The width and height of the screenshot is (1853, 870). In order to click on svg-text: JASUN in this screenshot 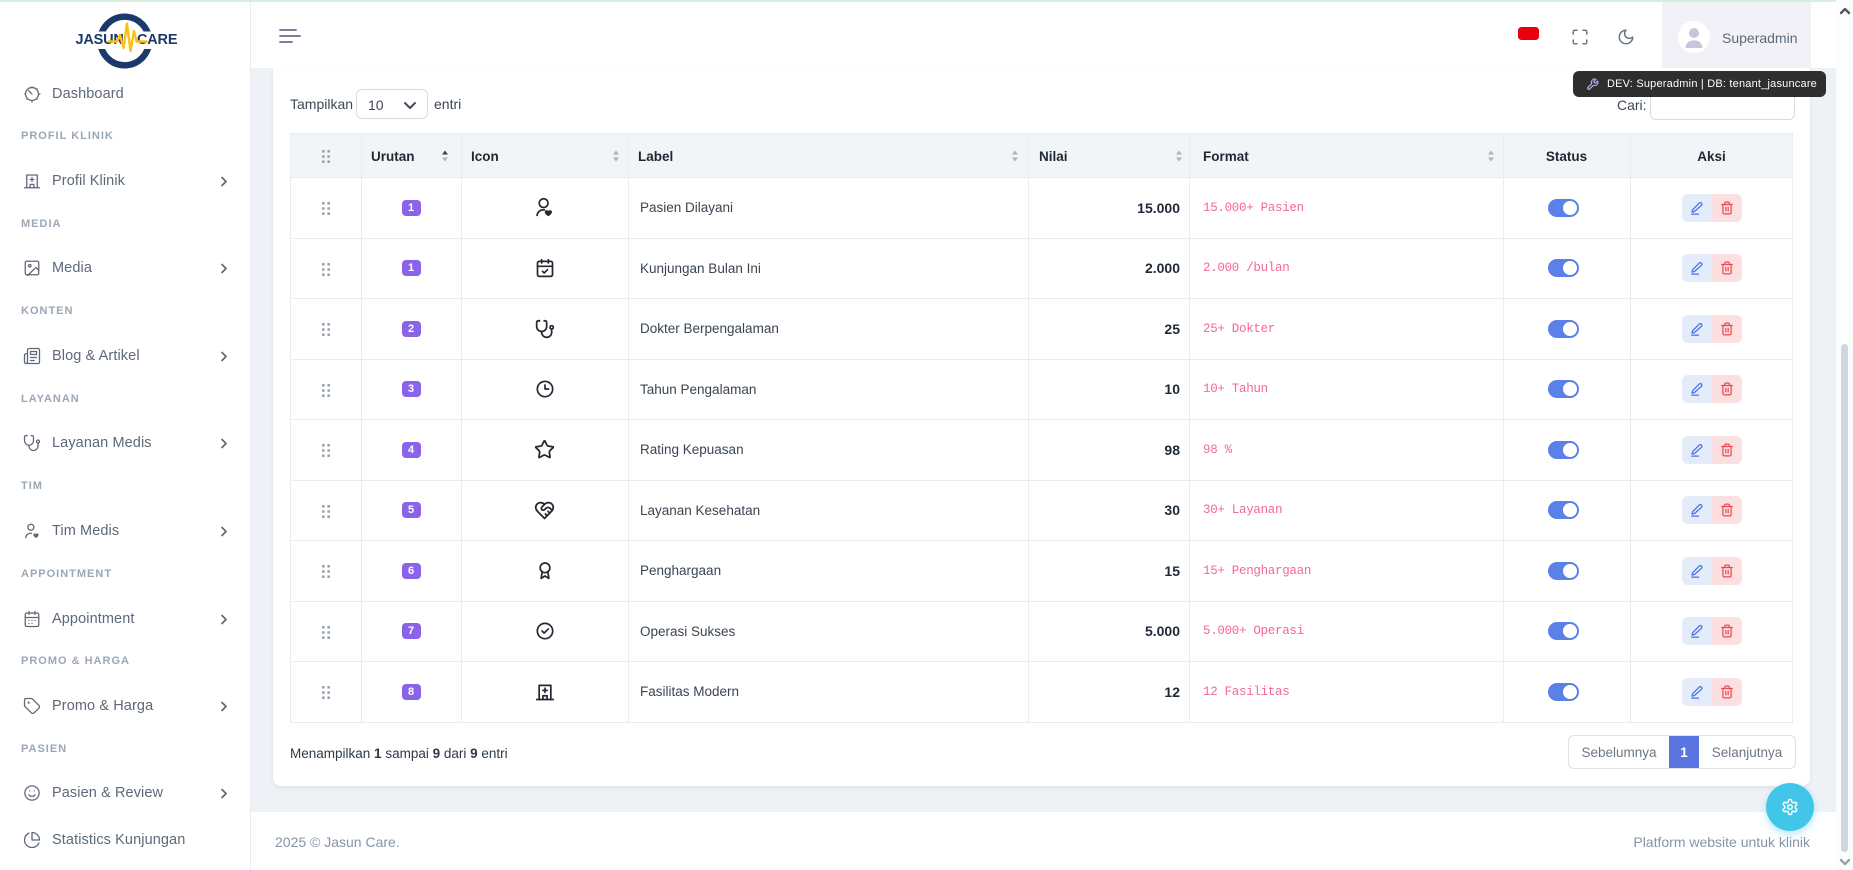, I will do `click(100, 40)`.